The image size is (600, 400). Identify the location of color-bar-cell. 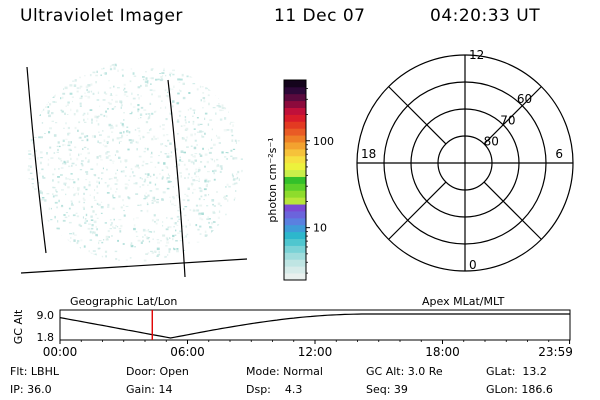
(295, 152).